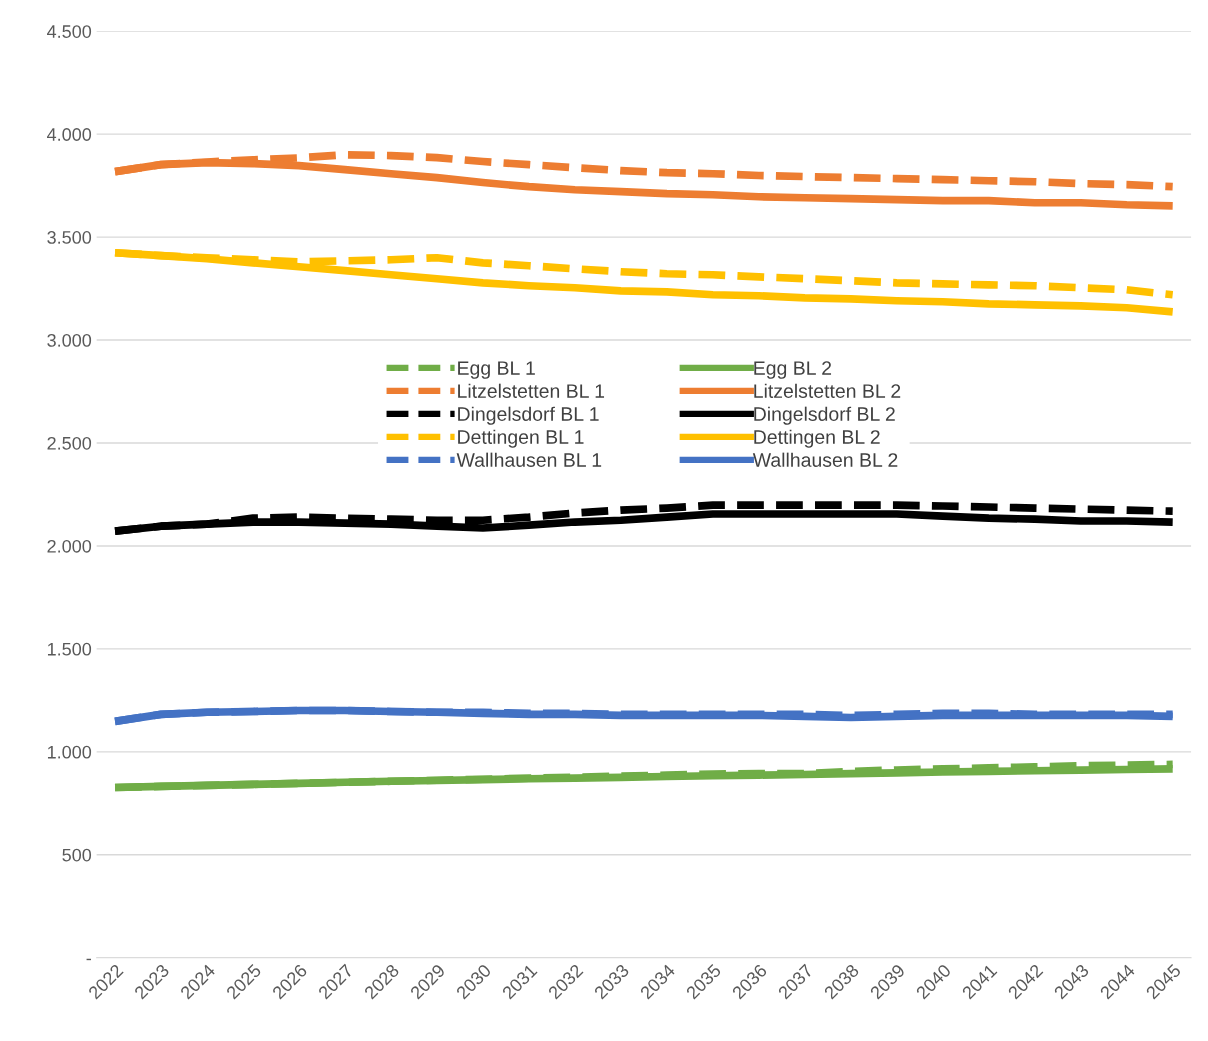 The image size is (1208, 1041). Describe the element at coordinates (88, 959) in the screenshot. I see `y-tick-label: -` at that location.